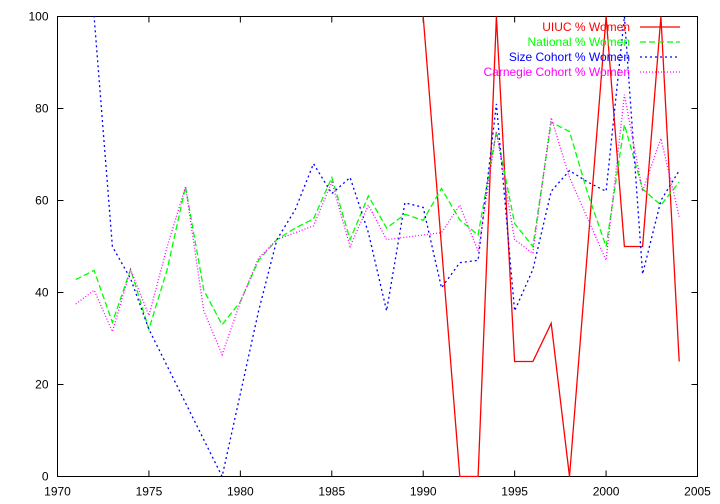  I want to click on x-tick-label: 2000, so click(606, 492).